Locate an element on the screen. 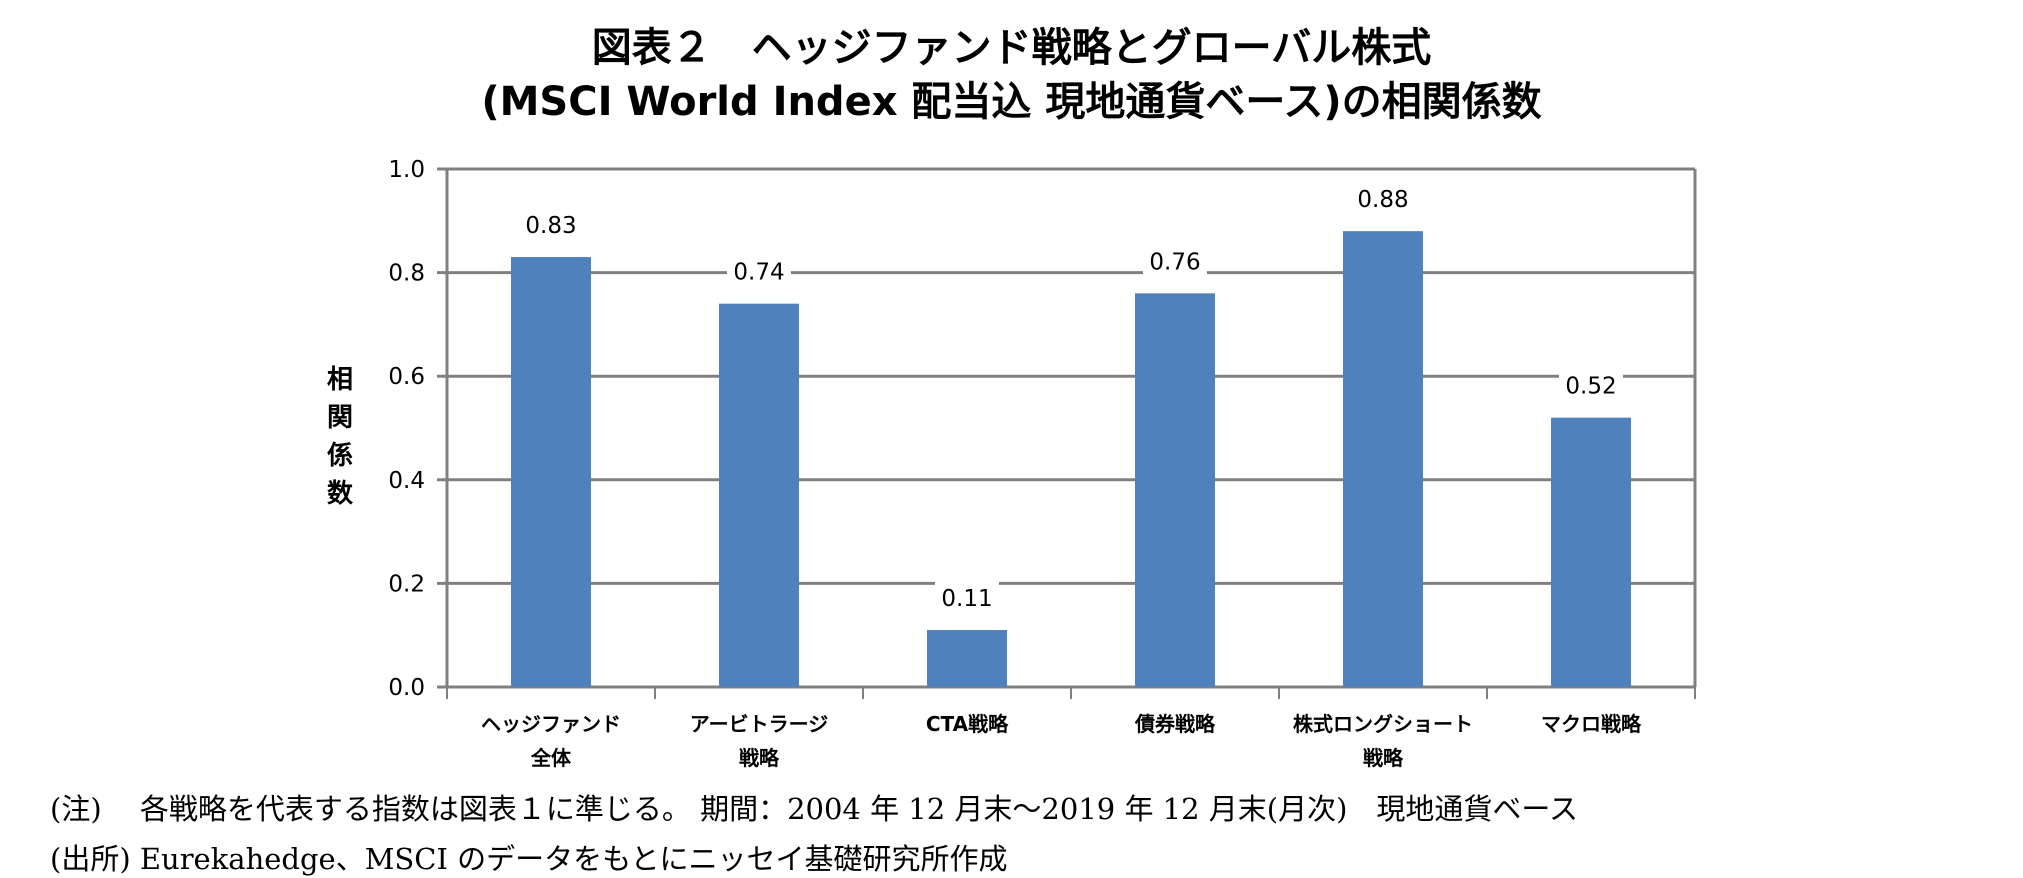 The image size is (2023, 878). x-category-label: 株式ロングショート is located at coordinates (1383, 724).